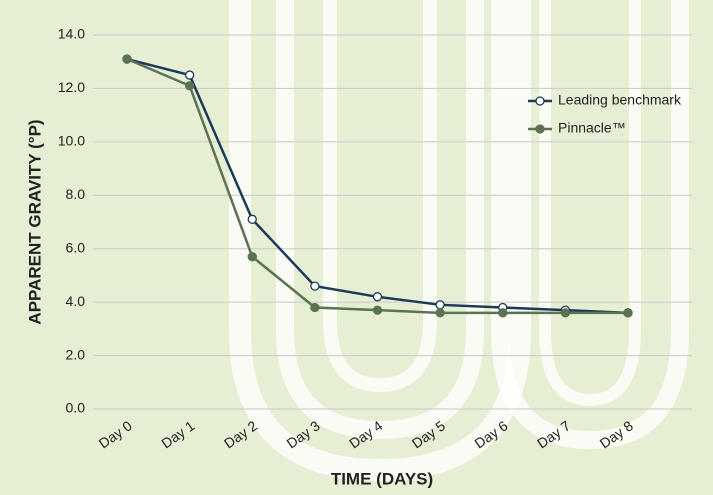 Image resolution: width=713 pixels, height=495 pixels. What do you see at coordinates (115, 434) in the screenshot?
I see `x-tick-label: Day 0` at bounding box center [115, 434].